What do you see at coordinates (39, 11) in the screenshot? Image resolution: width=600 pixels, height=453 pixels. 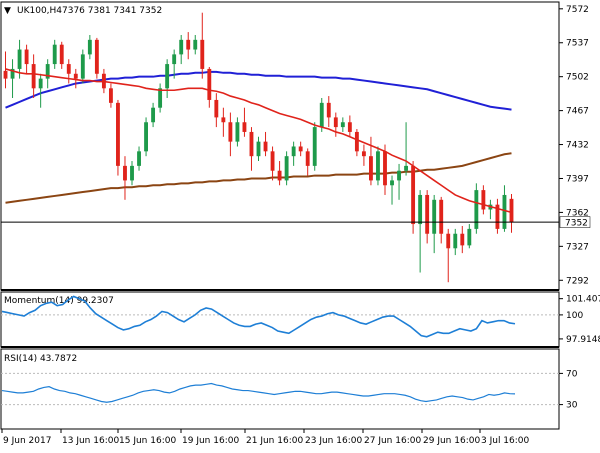 I see `symbol-title: UK100,H4` at bounding box center [39, 11].